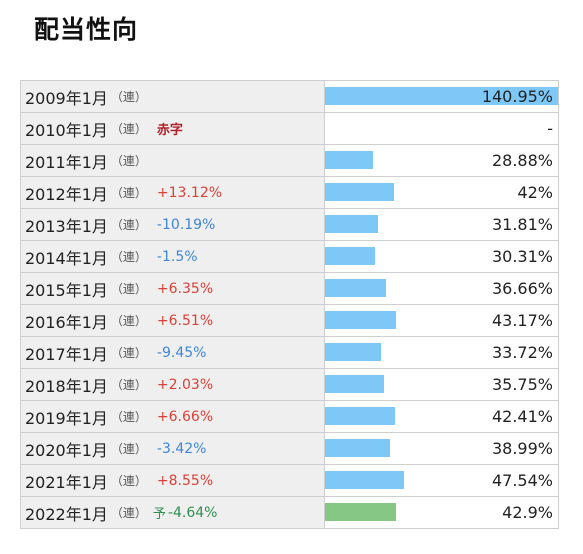 This screenshot has width=583, height=554. I want to click on ratio-cell: 28.88%, so click(441, 160).